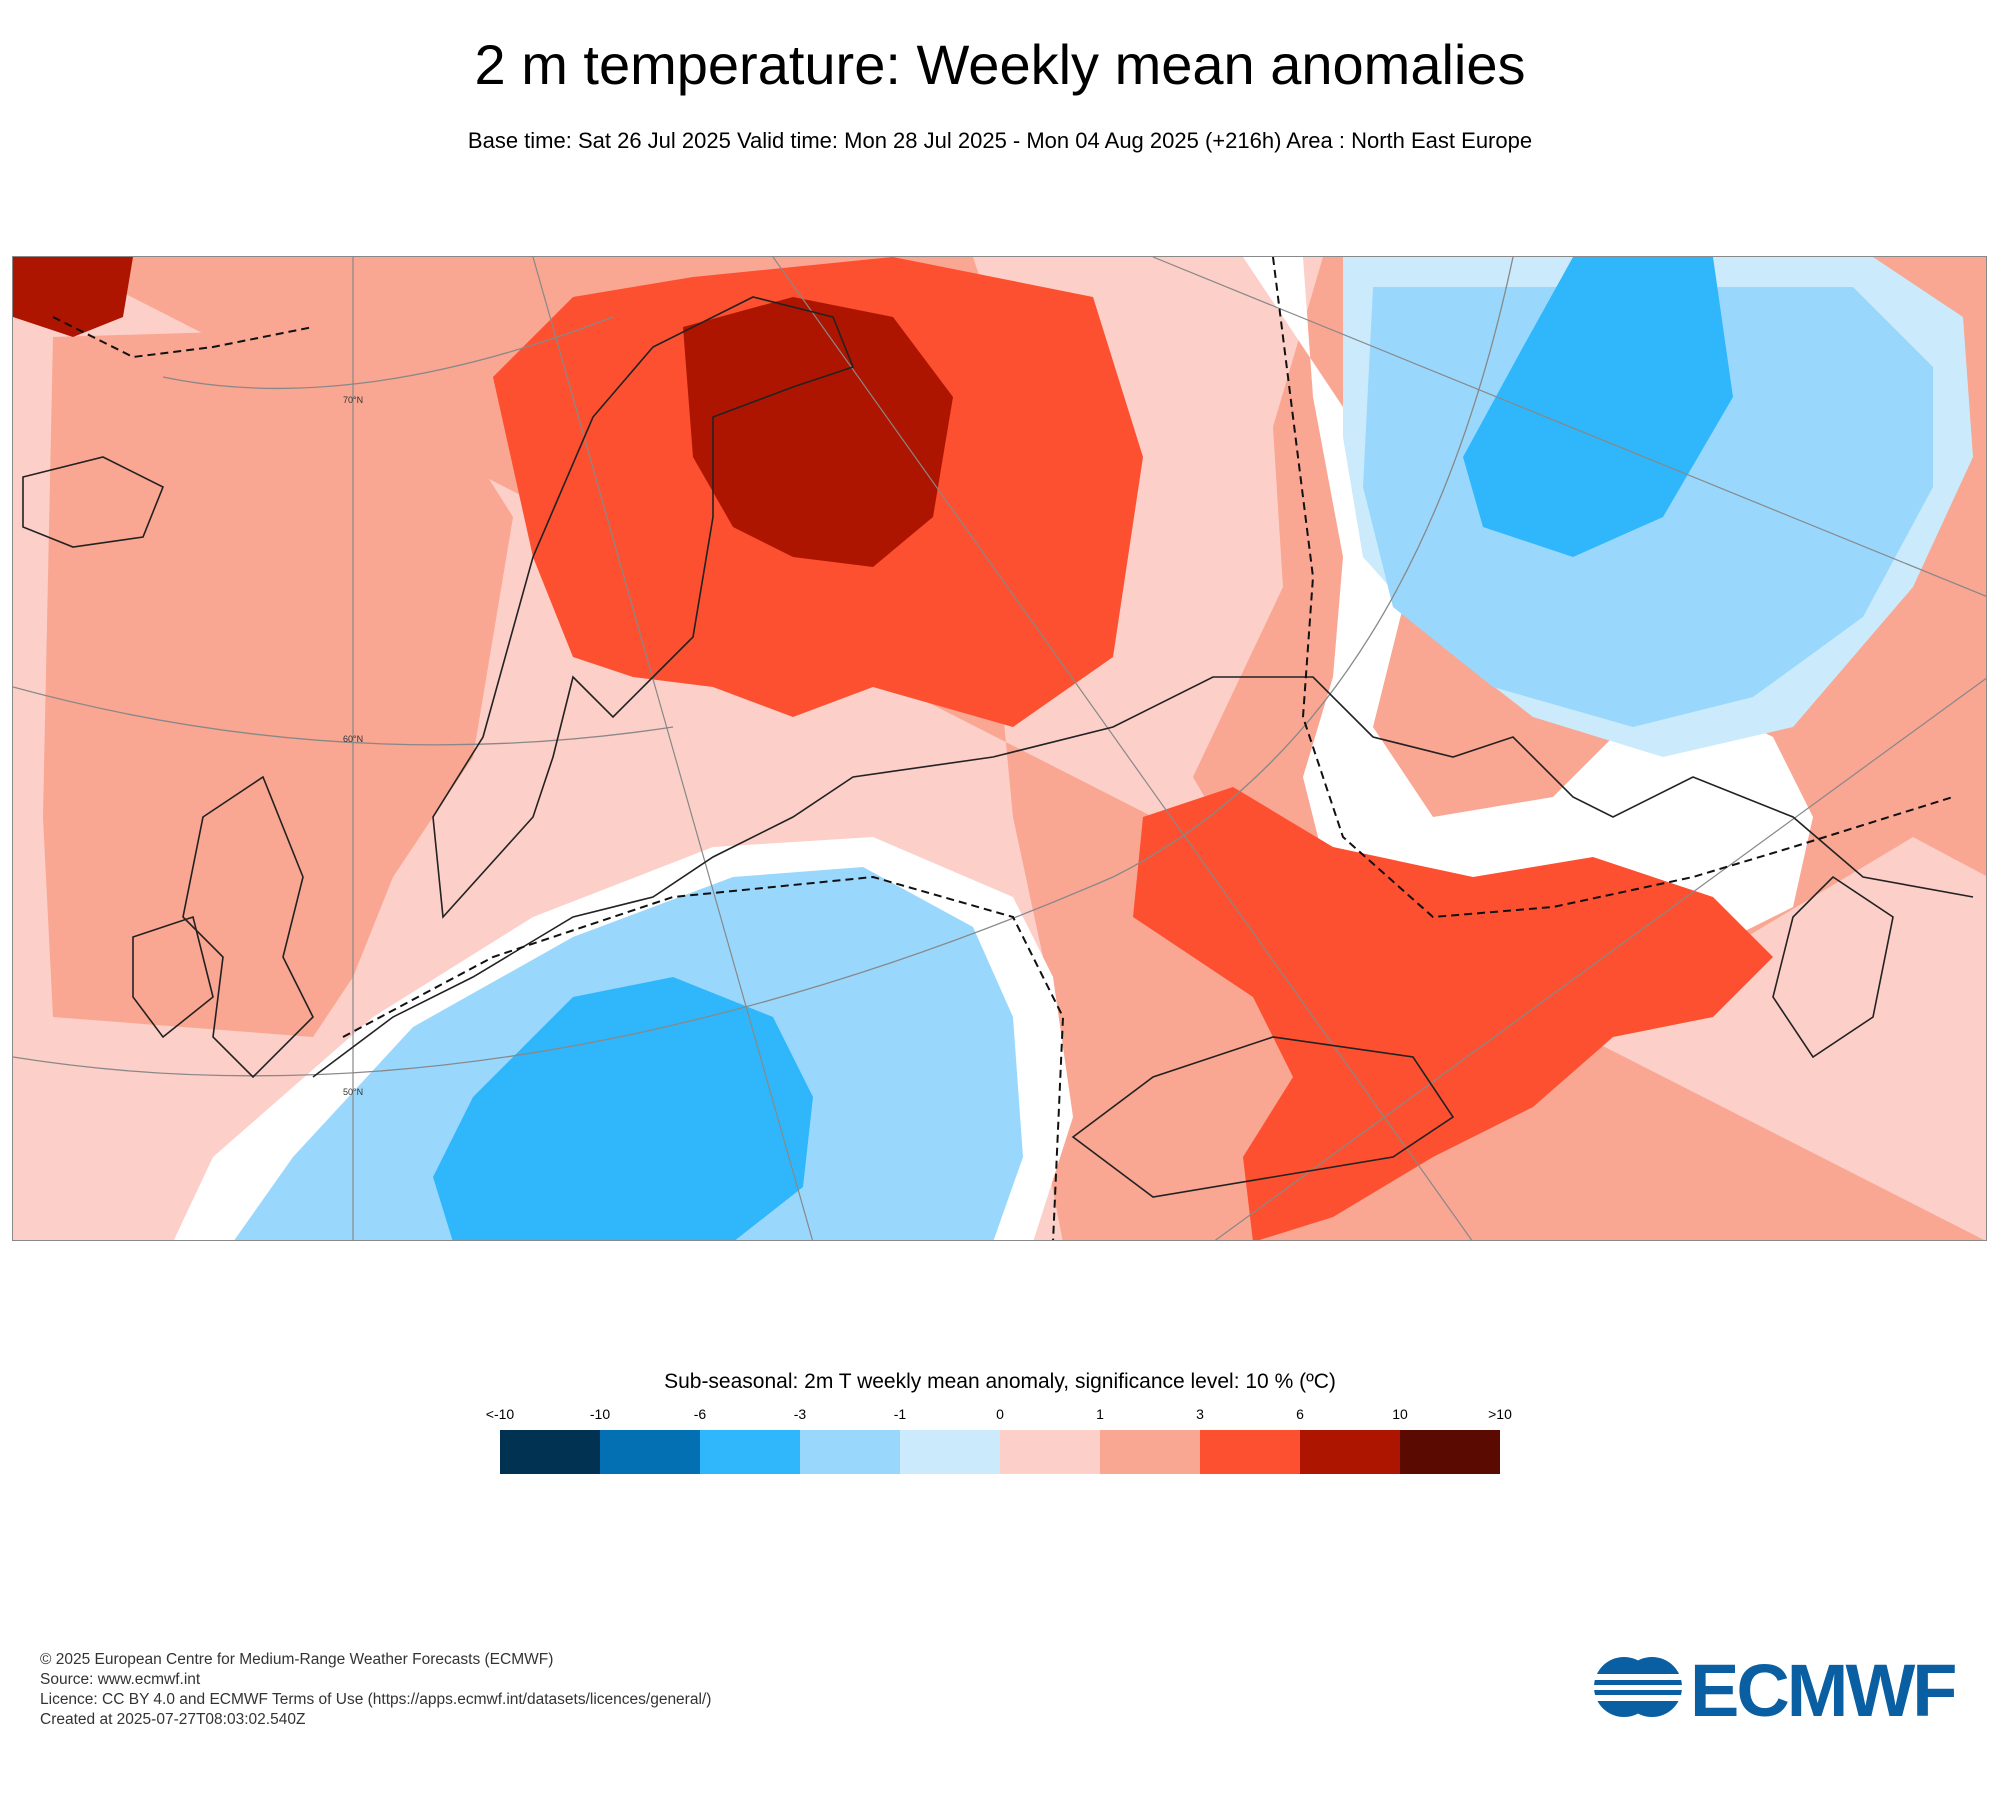 The height and width of the screenshot is (1800, 2000). I want to click on legend-colorbar, so click(1000, 1452).